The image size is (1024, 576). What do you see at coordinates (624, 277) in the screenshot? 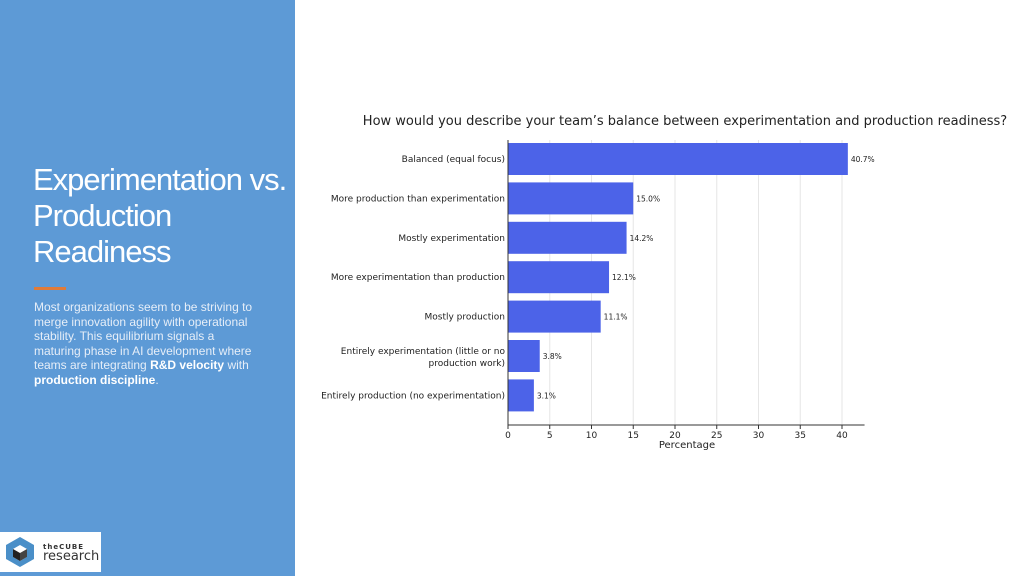
I see `data-label: 12.1%` at bounding box center [624, 277].